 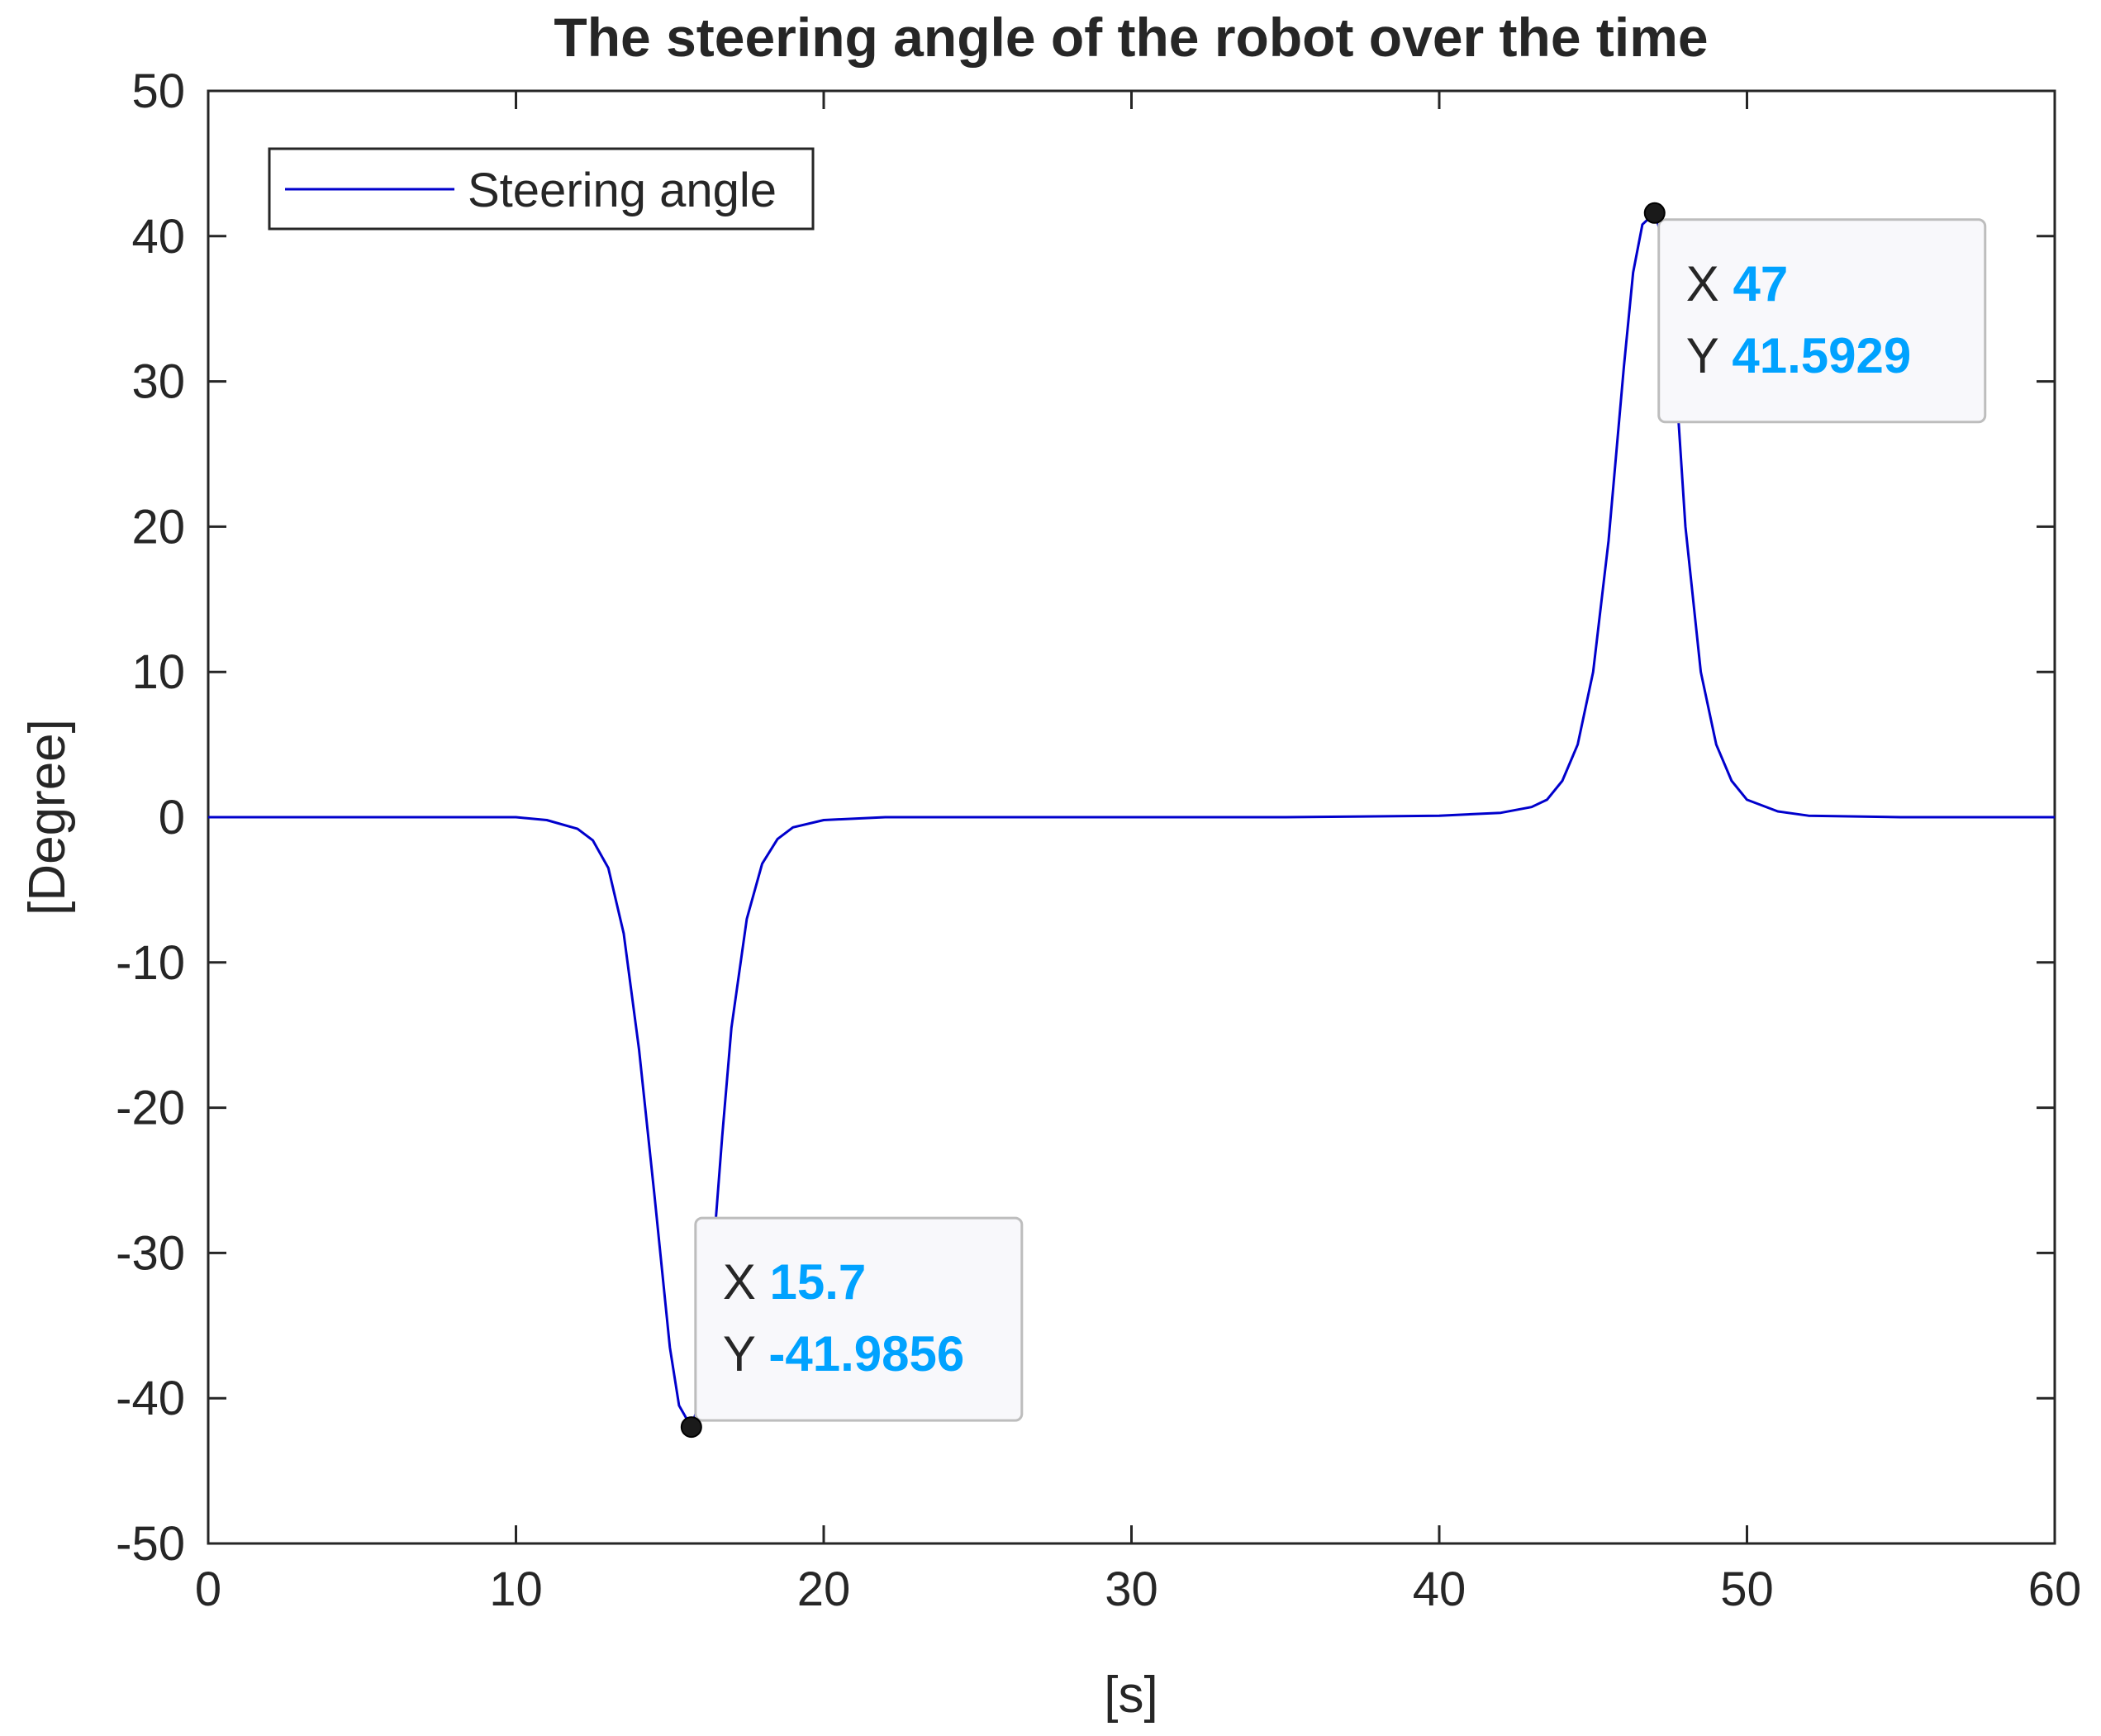 I want to click on x-tick-label: 50, so click(x=1747, y=1589).